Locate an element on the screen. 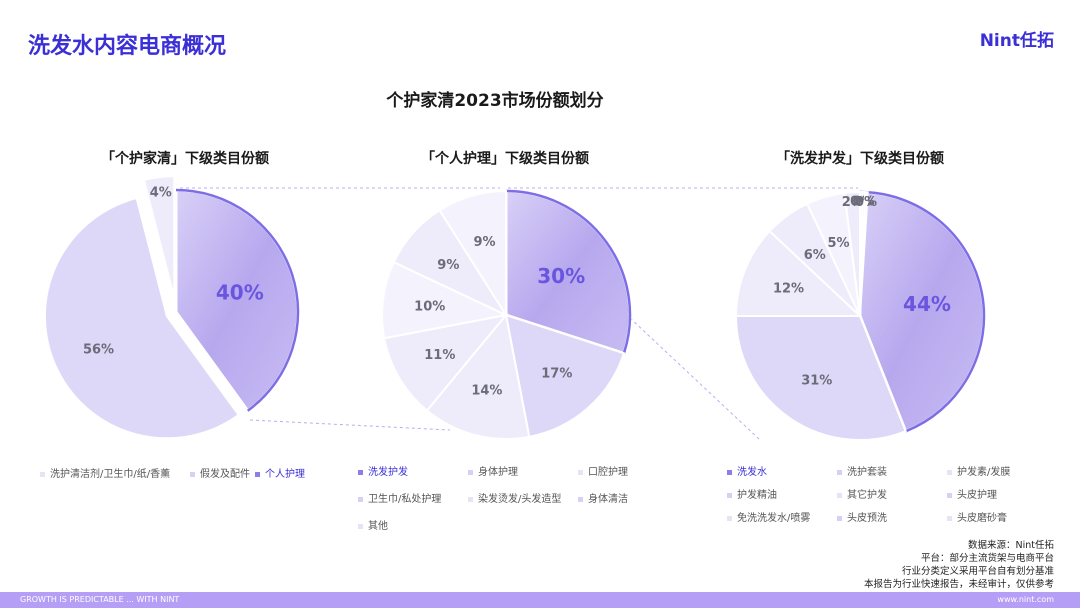 The width and height of the screenshot is (1080, 608). pie-2-legend: 洗发护发 身体护理 口腔护理卫生巾/私处护理 染发烫发/头发造型 身体清洁其他 is located at coordinates (528, 500).